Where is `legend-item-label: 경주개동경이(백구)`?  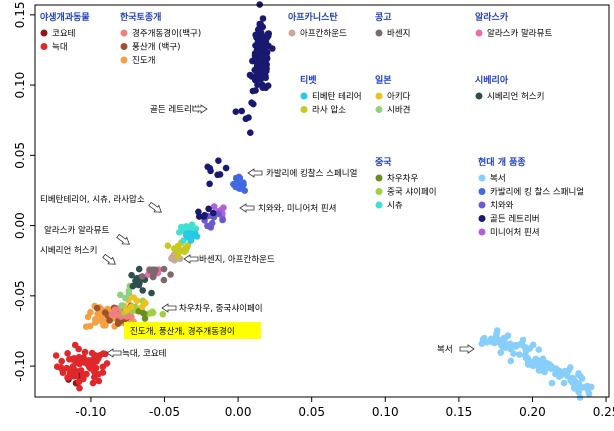
legend-item-label: 경주개동경이(백구) is located at coordinates (166, 33).